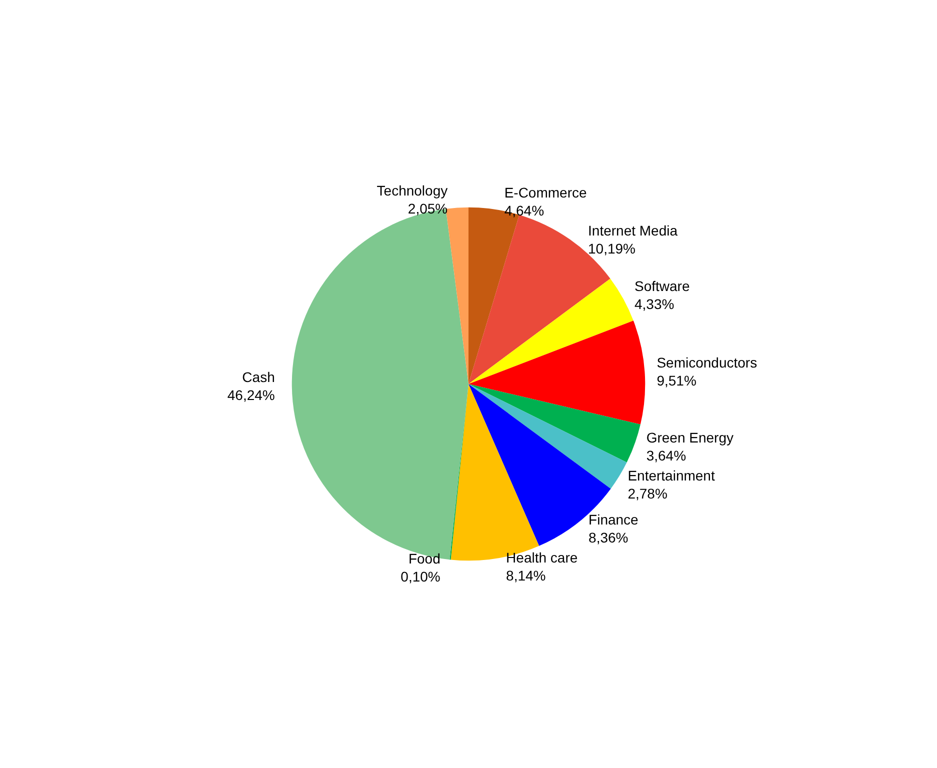 The width and height of the screenshot is (937, 768). I want to click on slice-label: Semiconductors, so click(707, 362).